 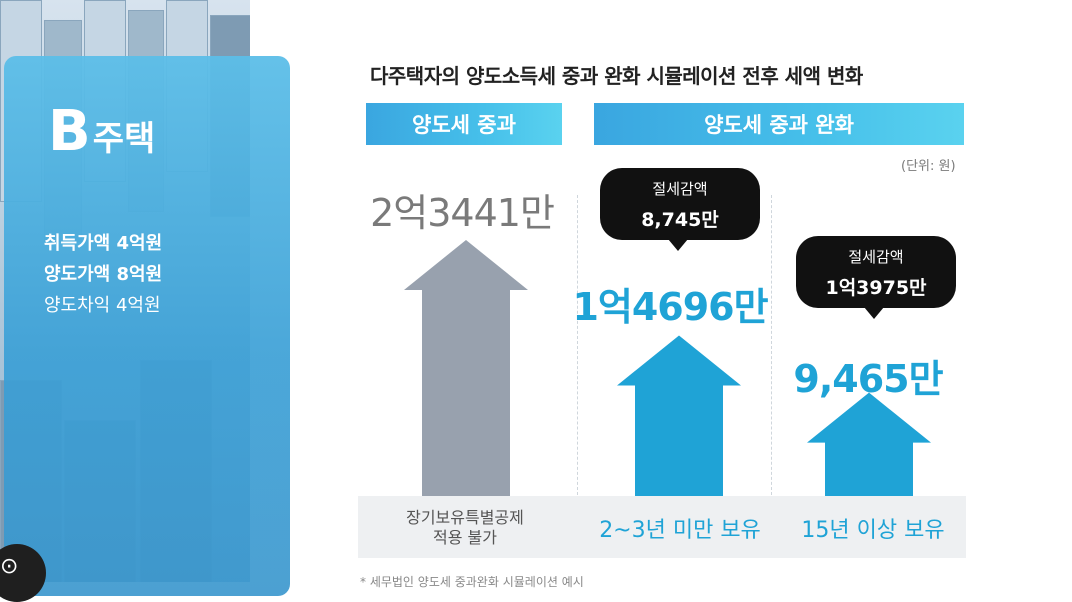 I want to click on acquisition-price: 취득가액 4억원, so click(x=103, y=243).